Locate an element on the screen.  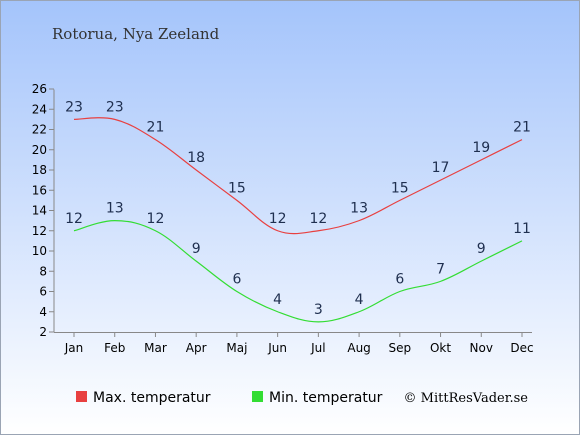
max-temp-label: 18 is located at coordinates (196, 158).